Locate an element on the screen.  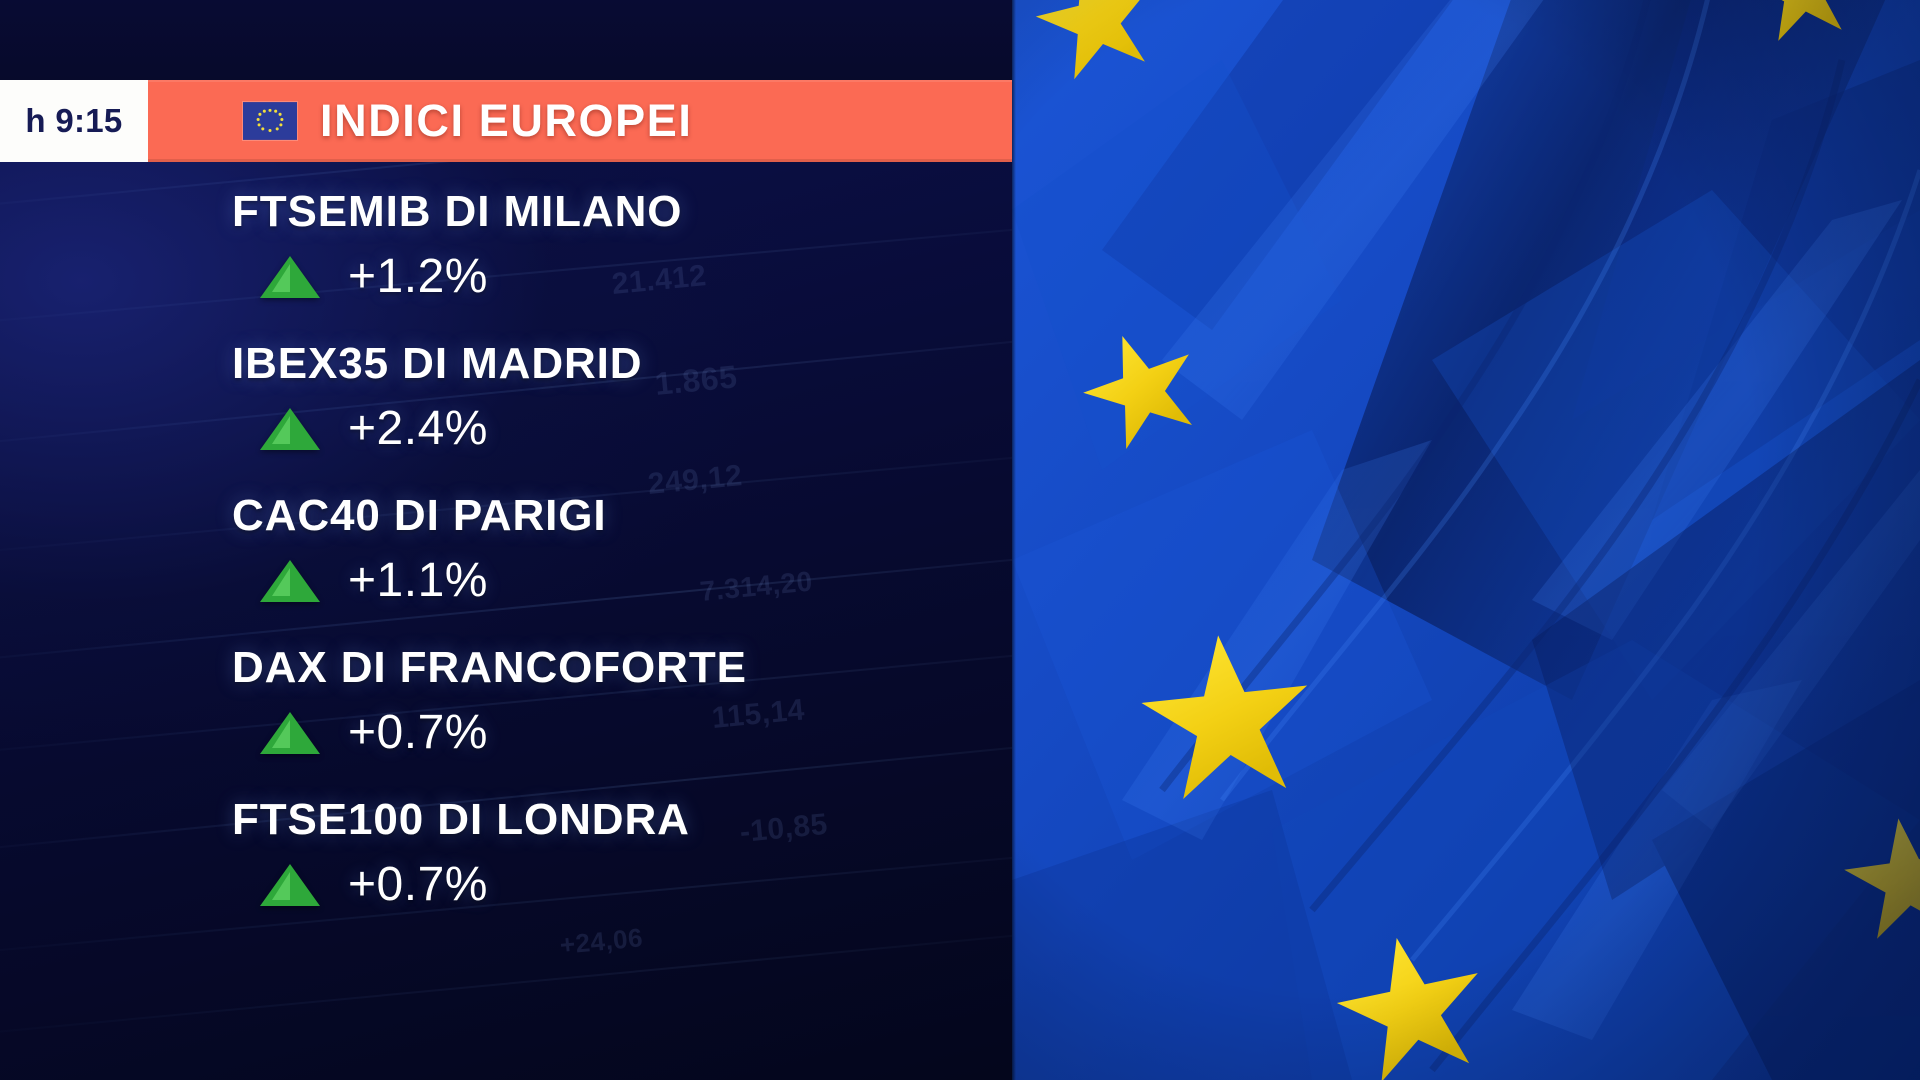
header-bar: h 9:15 is located at coordinates (506, 121).